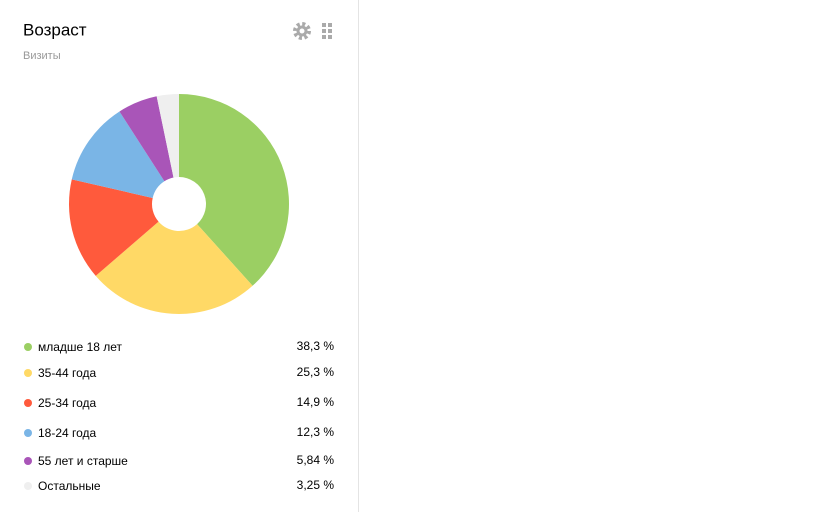 Image resolution: width=838 pixels, height=517 pixels. Describe the element at coordinates (316, 372) in the screenshot. I see `legend-value: 25,3 %` at that location.